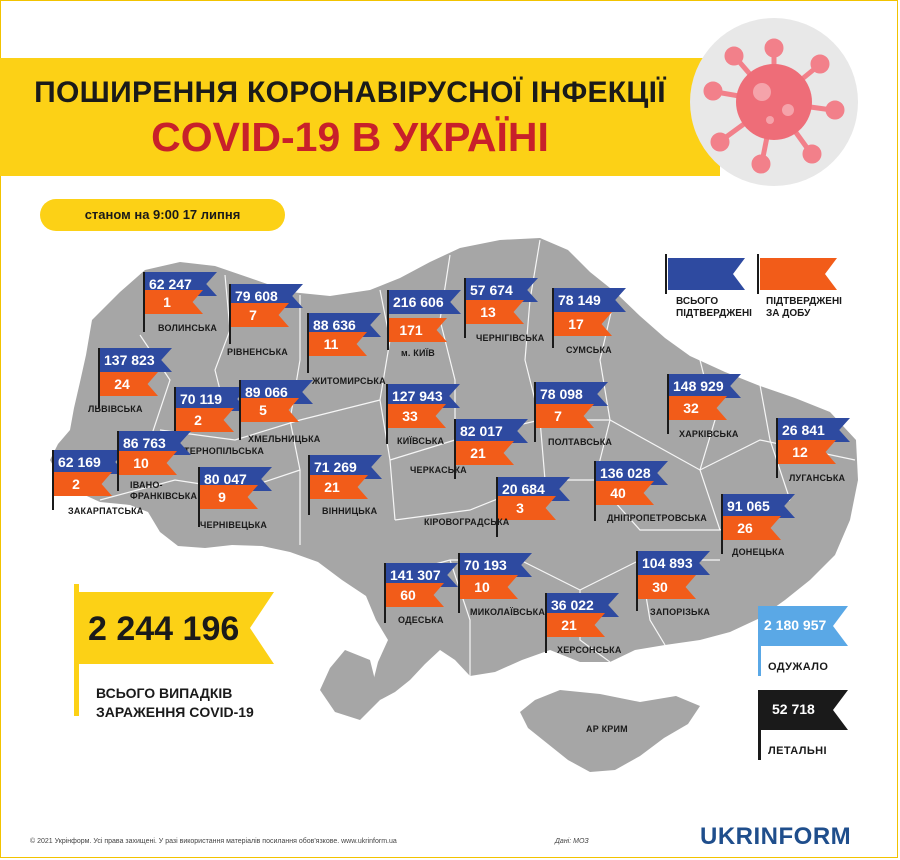  What do you see at coordinates (590, 300) in the screenshot?
I see `region-total-flag: 78 149` at bounding box center [590, 300].